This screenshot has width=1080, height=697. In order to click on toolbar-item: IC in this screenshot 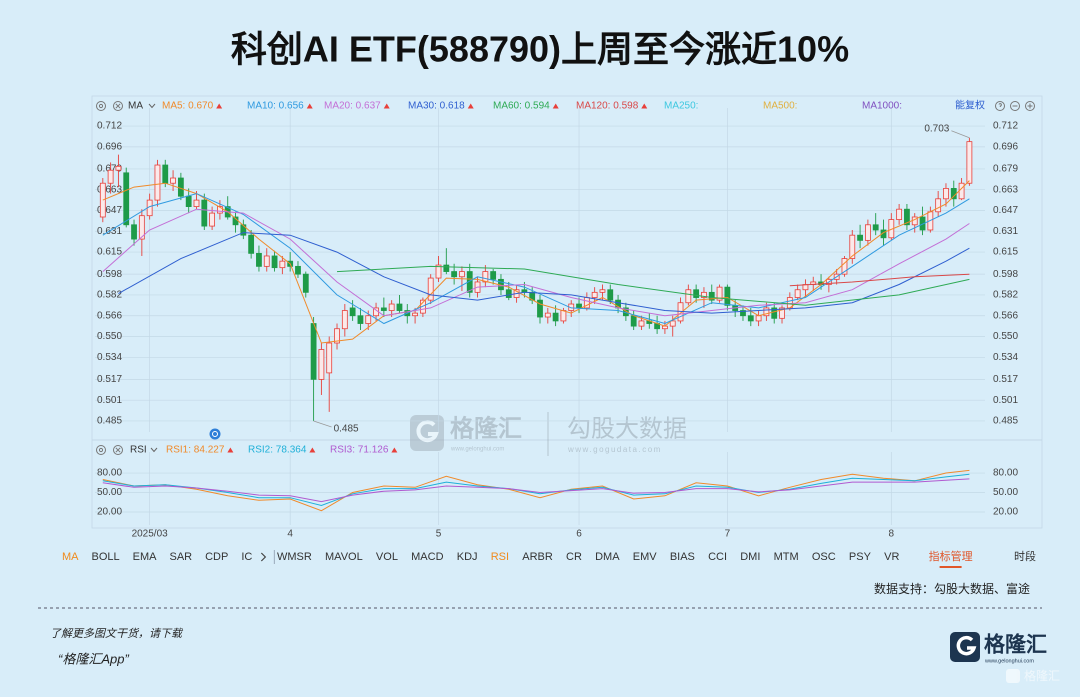, I will do `click(246, 557)`.